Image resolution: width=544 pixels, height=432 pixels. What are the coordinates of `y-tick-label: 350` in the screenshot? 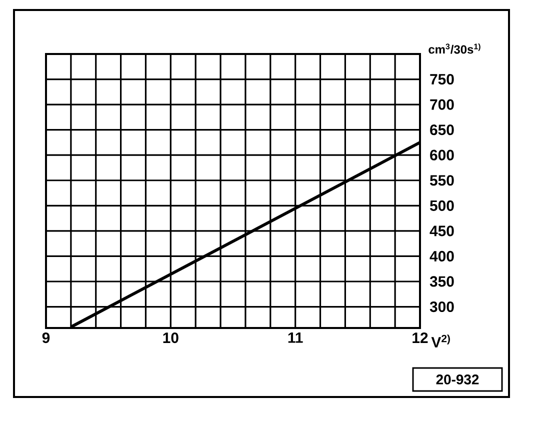 It's located at (442, 281).